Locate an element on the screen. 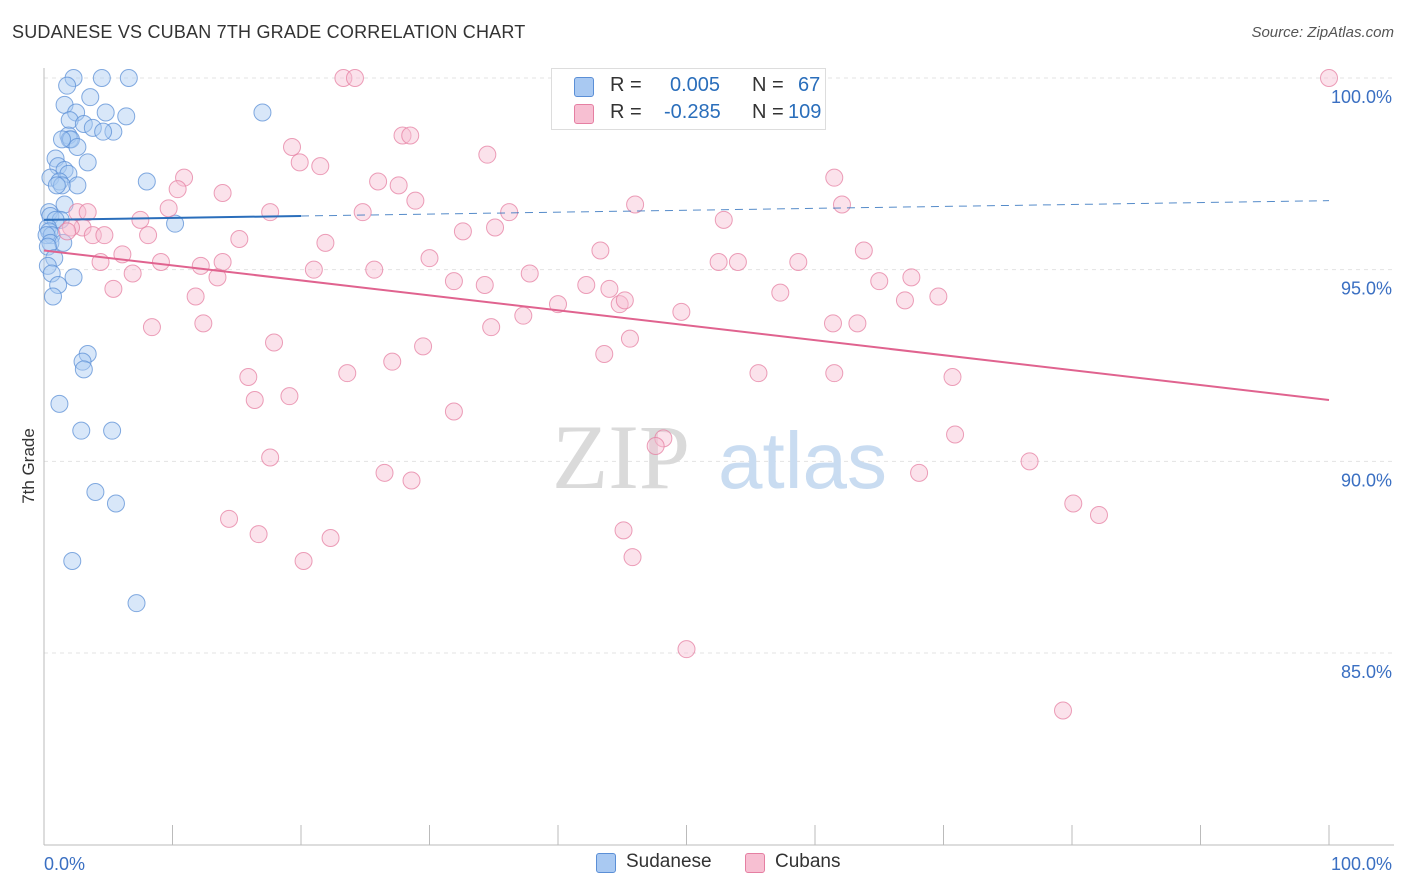 The height and width of the screenshot is (892, 1406). sudanese-trend-line is located at coordinates (172, 218).